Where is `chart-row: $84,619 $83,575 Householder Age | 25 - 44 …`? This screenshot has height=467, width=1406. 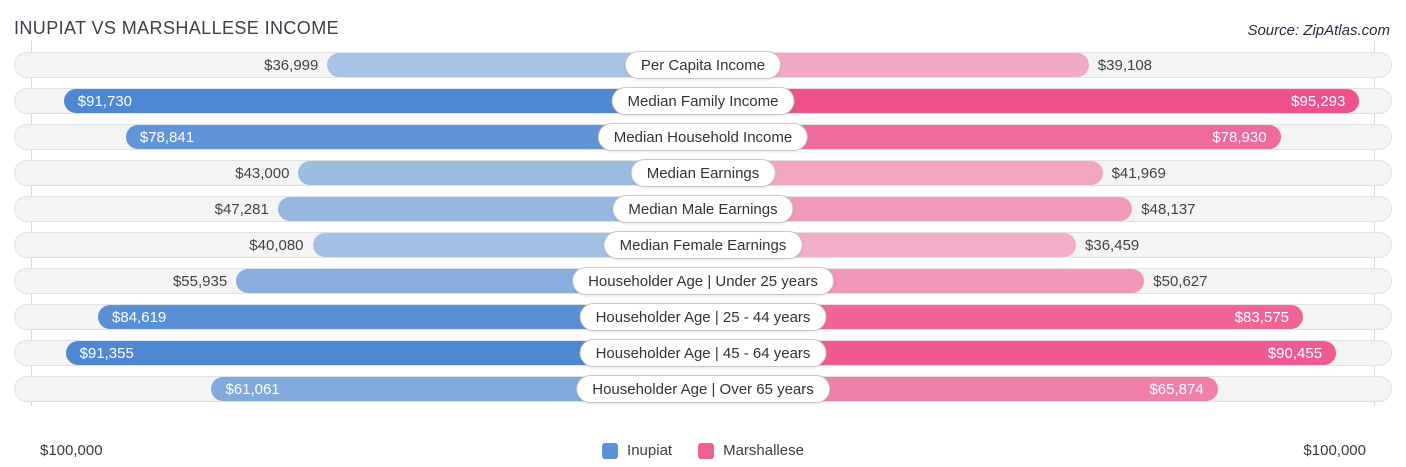
chart-row: $84,619 $83,575 Householder Age | 25 - 44 … is located at coordinates (703, 317).